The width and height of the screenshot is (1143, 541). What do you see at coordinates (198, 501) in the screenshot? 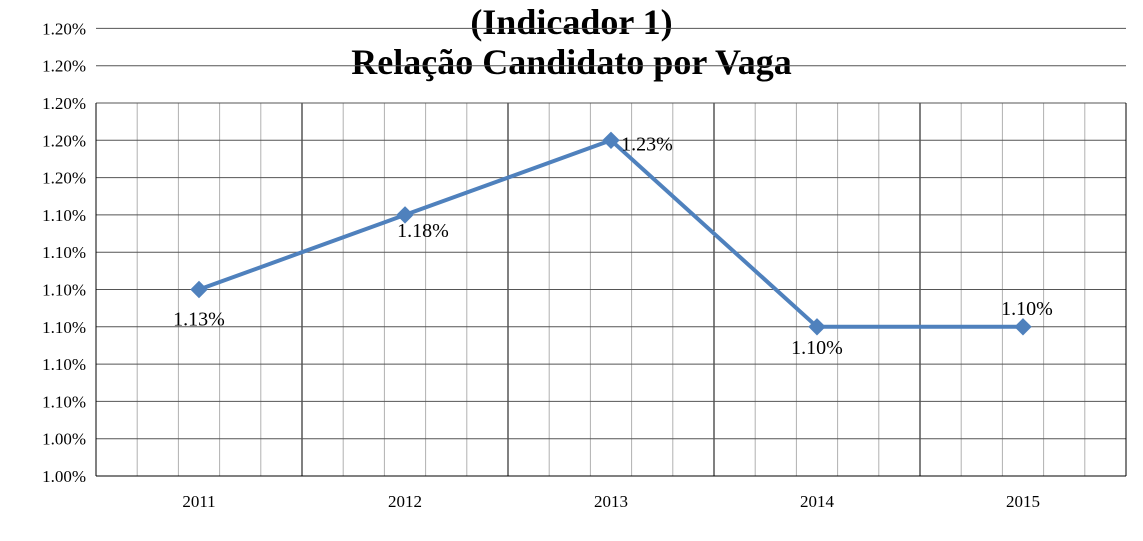
I see `x-tick-label: 2011` at bounding box center [198, 501].